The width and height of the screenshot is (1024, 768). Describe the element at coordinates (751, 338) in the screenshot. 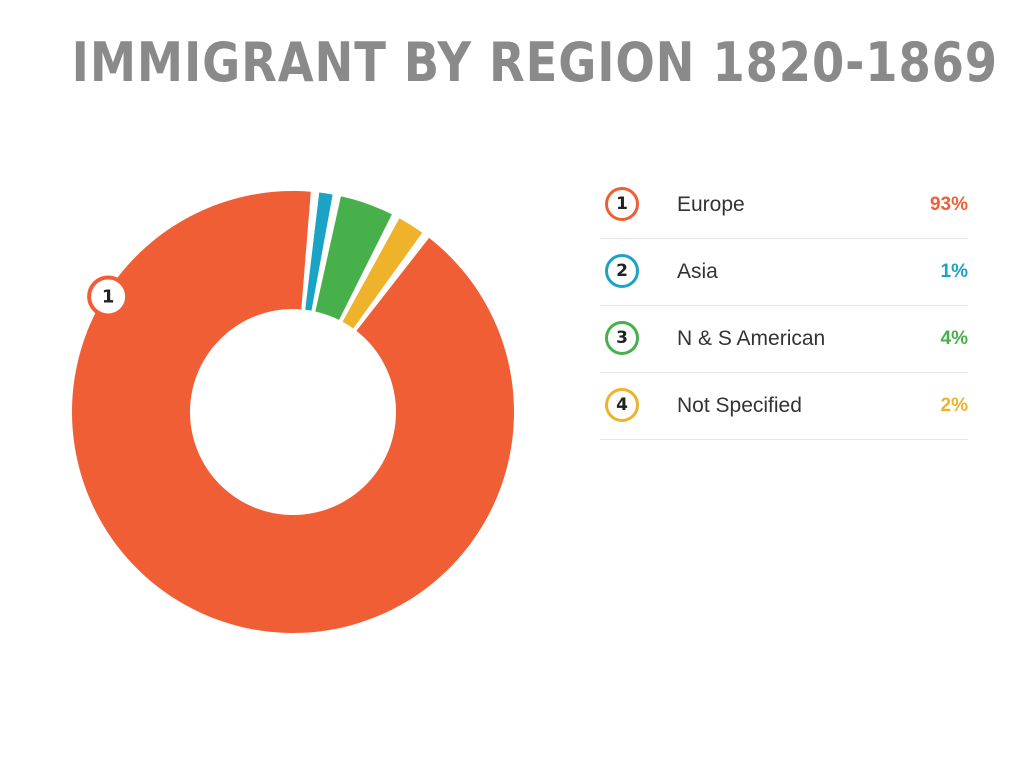

I see `legend-label-americas: N & S American` at that location.